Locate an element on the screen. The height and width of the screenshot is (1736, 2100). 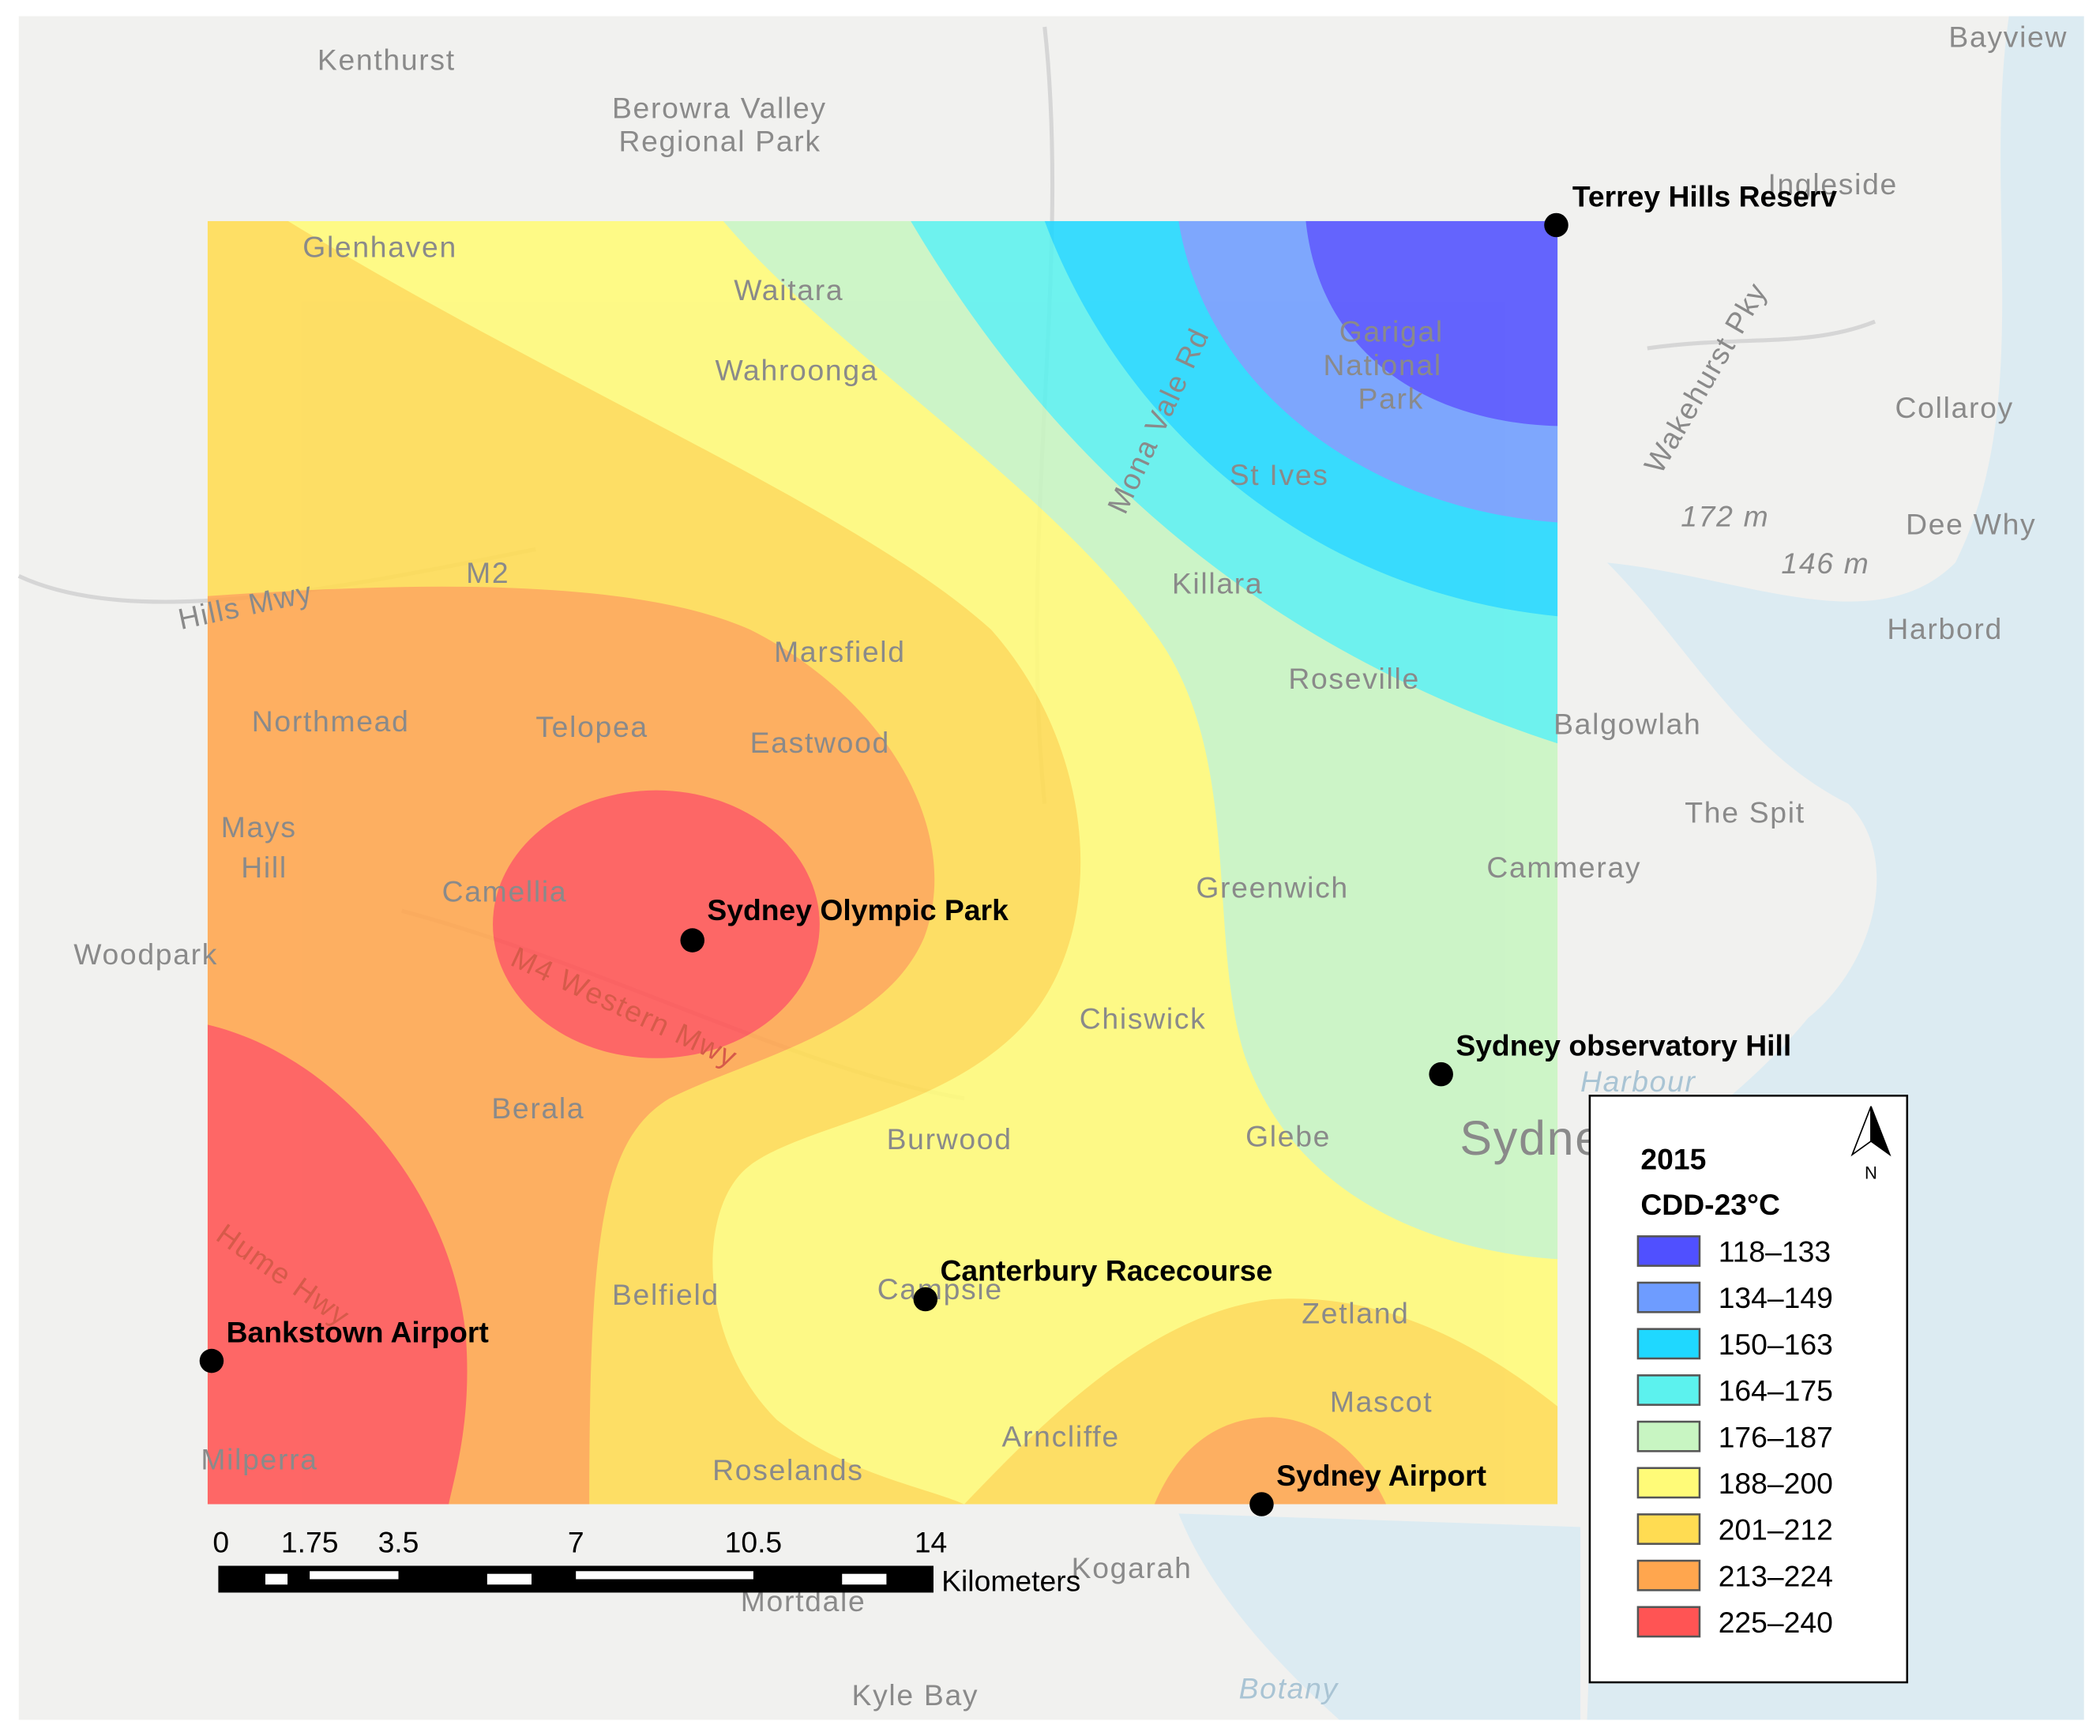
place-label: Mascot is located at coordinates (1381, 1401).